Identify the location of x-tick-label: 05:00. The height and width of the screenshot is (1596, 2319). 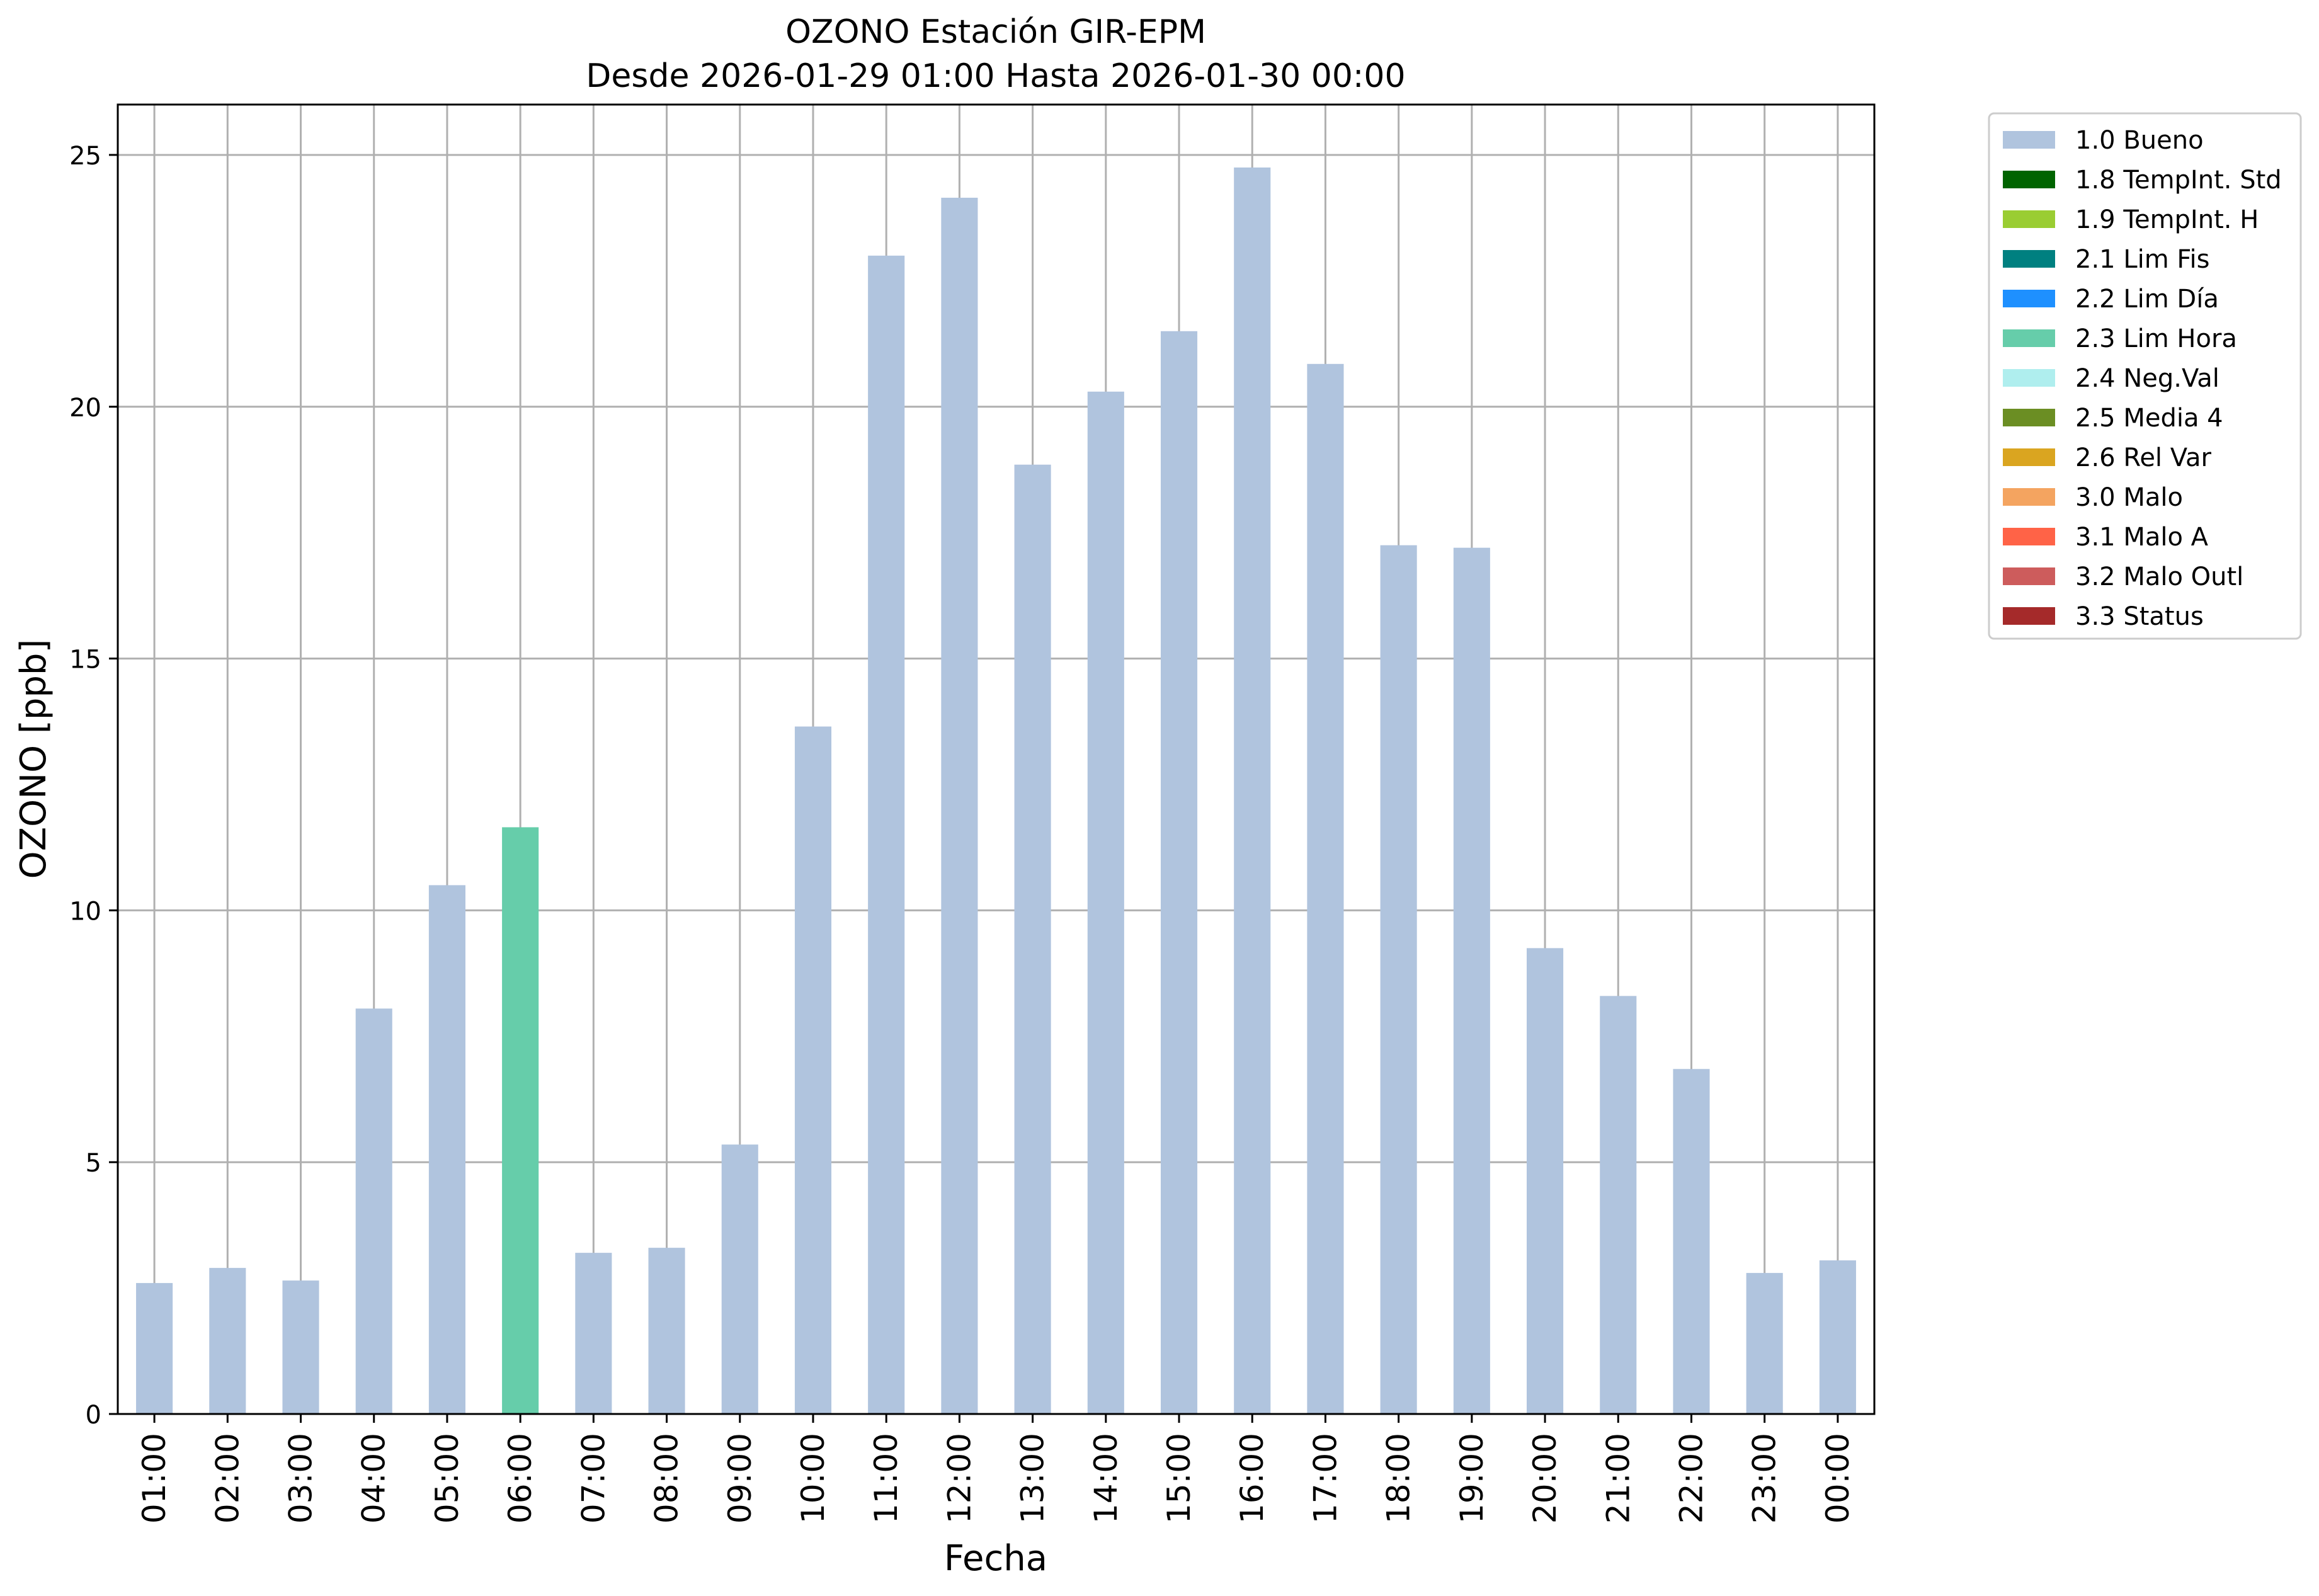
(447, 1478).